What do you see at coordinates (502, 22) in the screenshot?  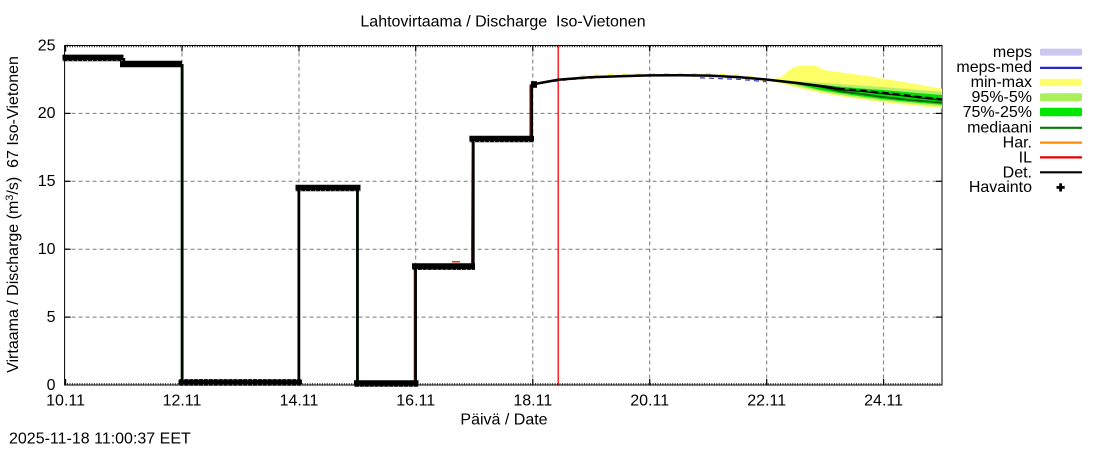 I see `svg-text:Lahtovirtaama / Discharge Iso: Lahtovirtaama / Discharge Iso-Vietonen` at bounding box center [502, 22].